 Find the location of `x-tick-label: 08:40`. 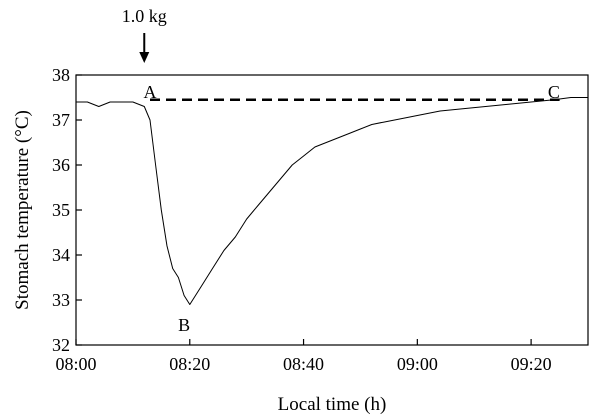

x-tick-label: 08:40 is located at coordinates (303, 364).